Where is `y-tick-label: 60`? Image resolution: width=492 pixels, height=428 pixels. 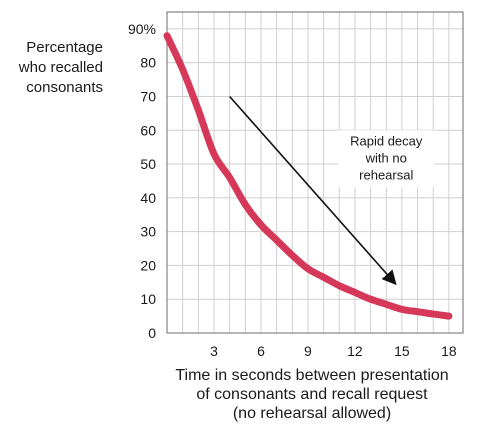 y-tick-label: 60 is located at coordinates (148, 130).